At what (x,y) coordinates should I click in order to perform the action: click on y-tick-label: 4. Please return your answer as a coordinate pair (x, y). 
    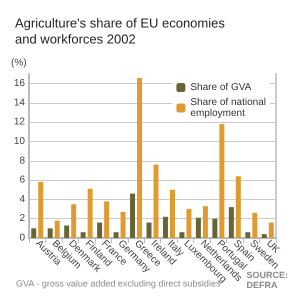
    Looking at the image, I should click on (22, 199).